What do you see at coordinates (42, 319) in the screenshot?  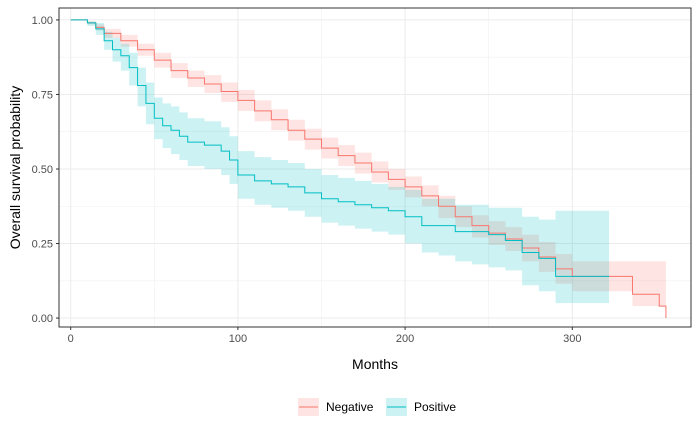 I see `y-tick-label: 0.00` at bounding box center [42, 319].